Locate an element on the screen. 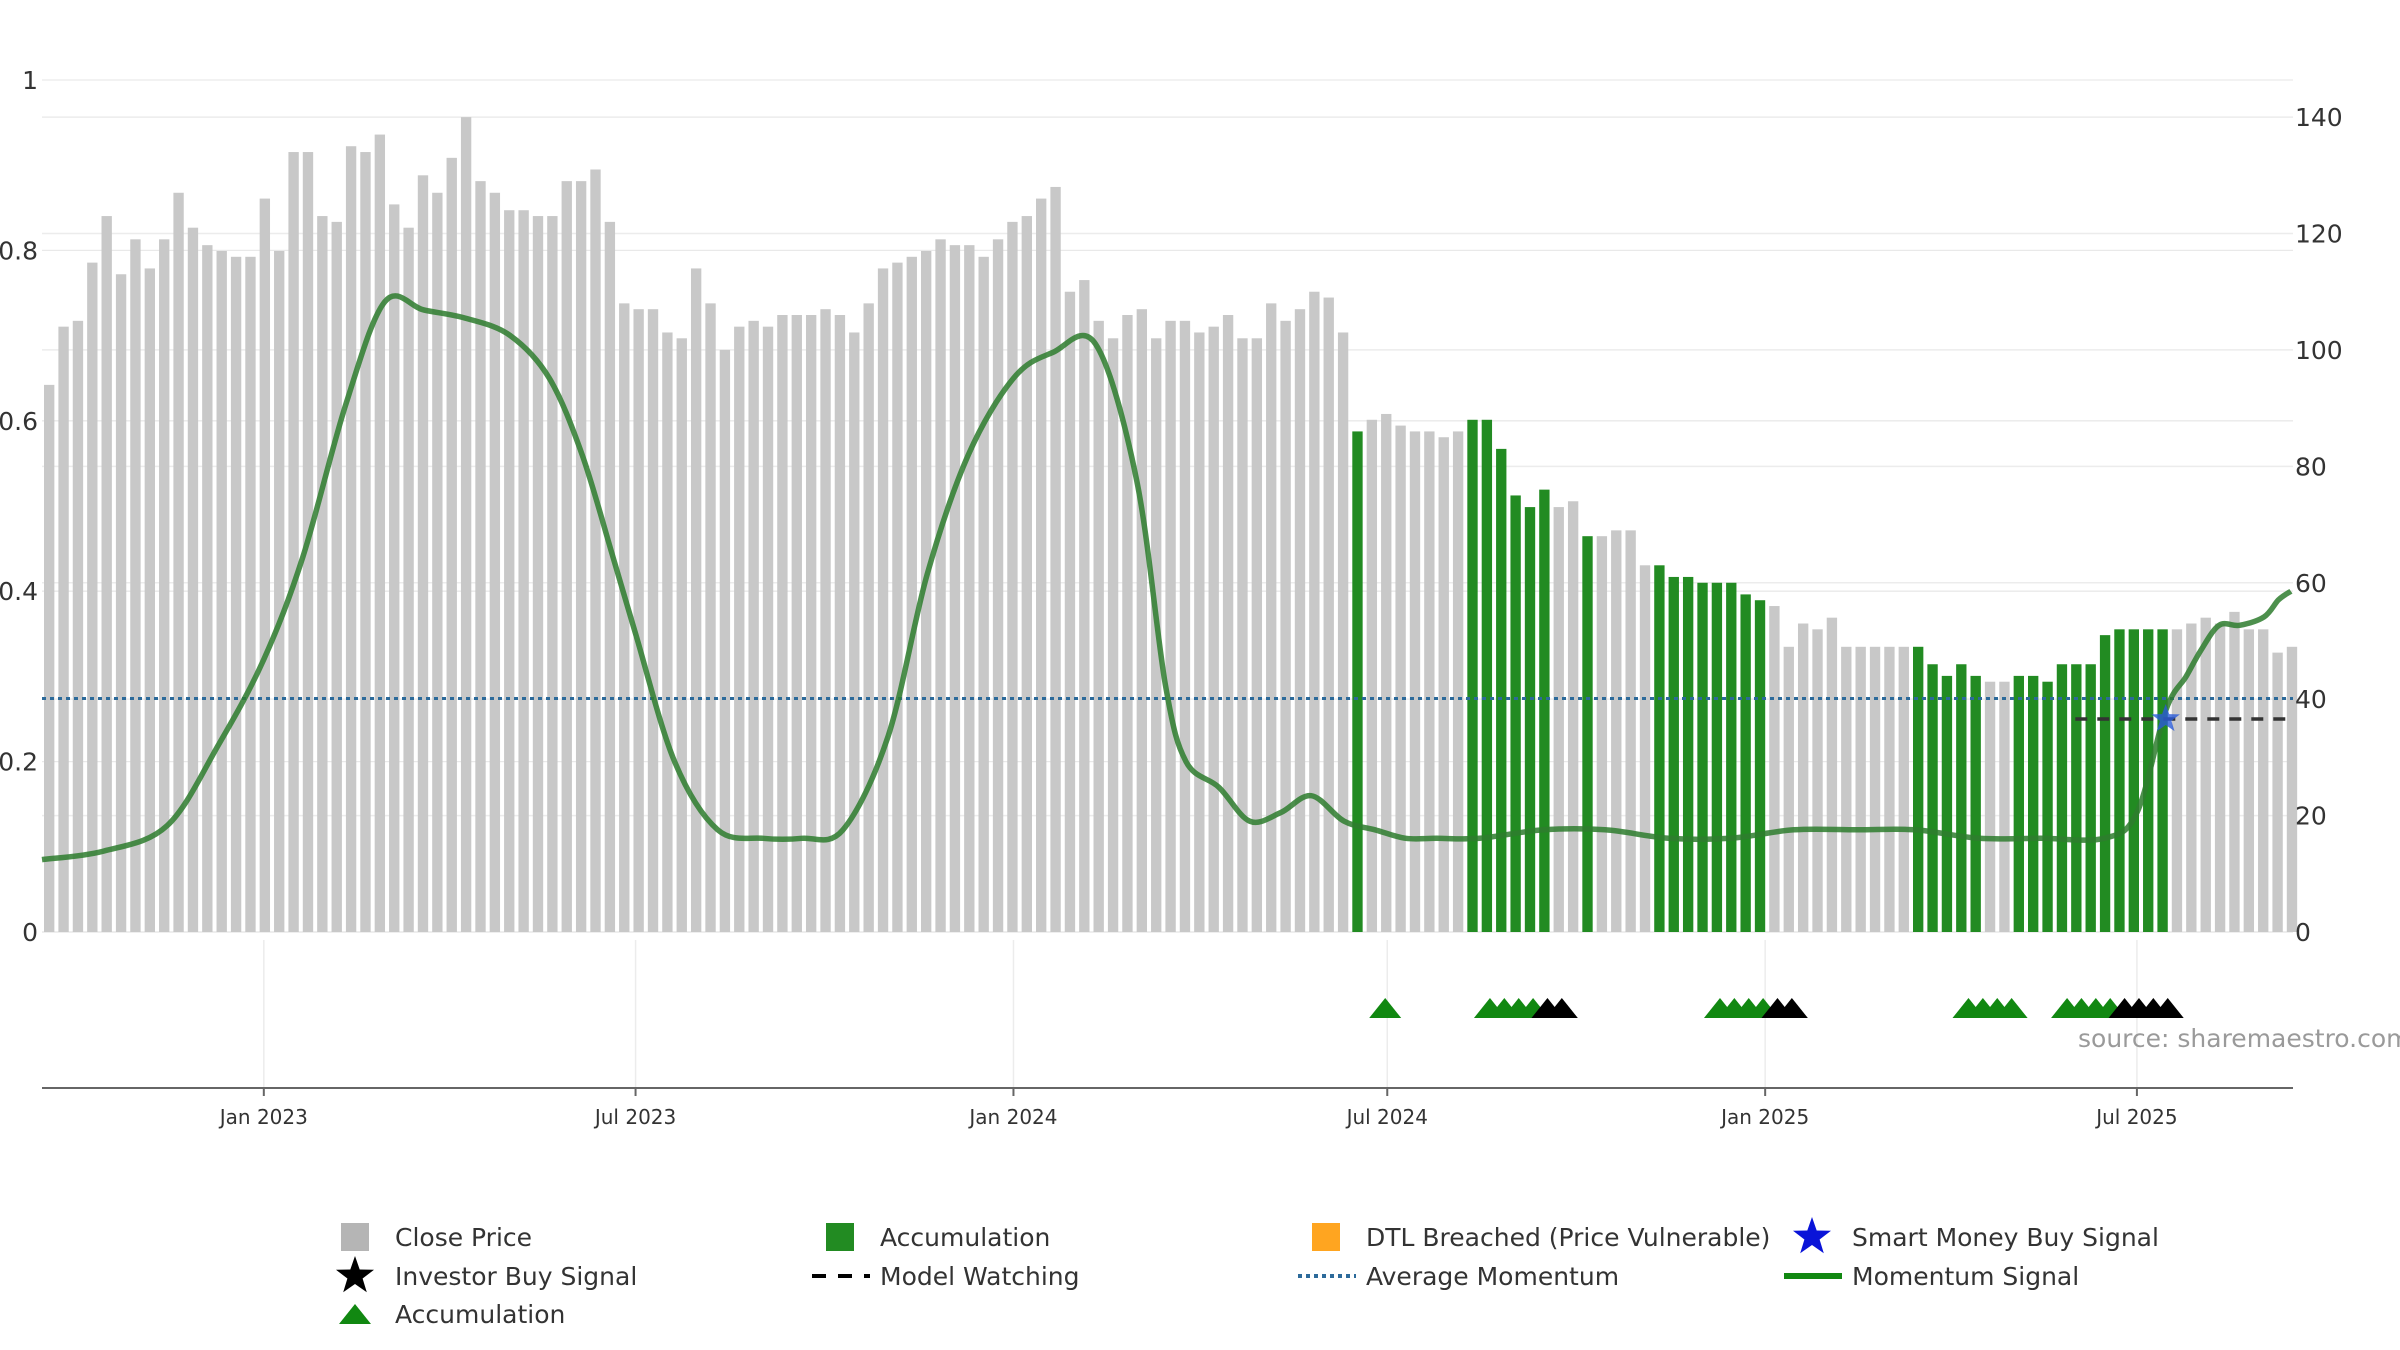 The height and width of the screenshot is (1350, 2400). left-tick-label: 1 is located at coordinates (30, 80).